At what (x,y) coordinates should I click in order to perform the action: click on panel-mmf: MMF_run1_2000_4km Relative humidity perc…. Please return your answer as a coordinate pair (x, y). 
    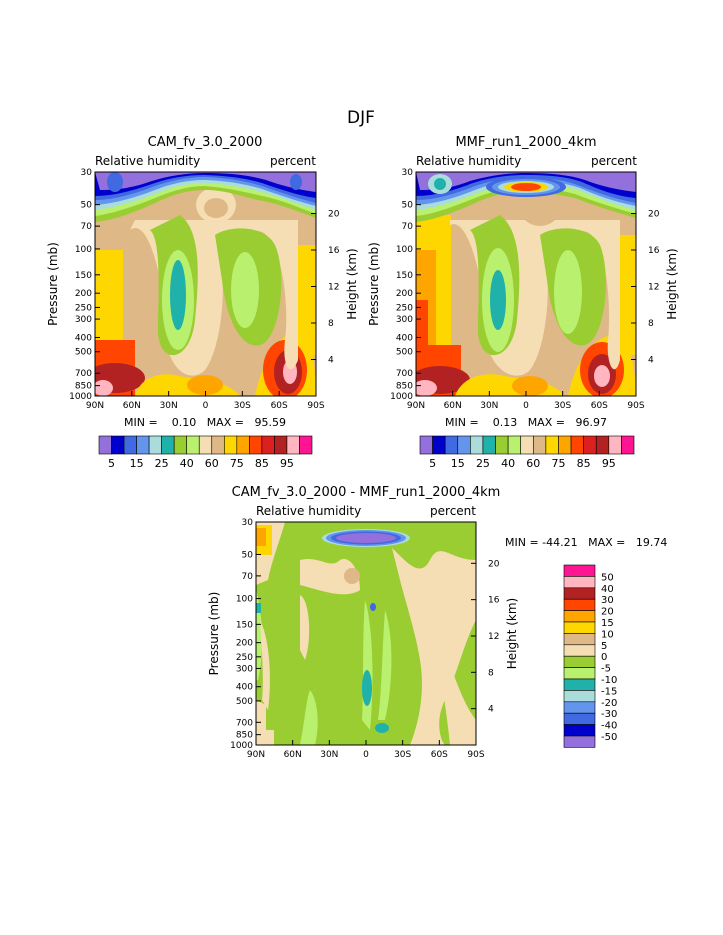
    Looking at the image, I should click on (526, 266).